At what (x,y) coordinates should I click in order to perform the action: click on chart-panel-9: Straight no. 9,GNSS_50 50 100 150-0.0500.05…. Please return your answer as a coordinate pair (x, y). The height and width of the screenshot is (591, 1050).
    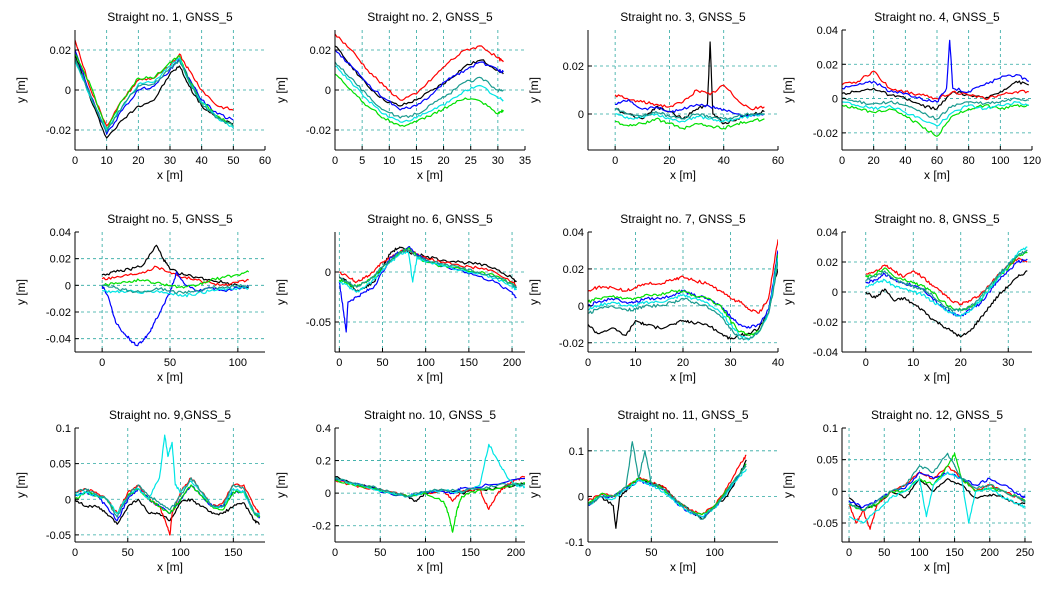
    Looking at the image, I should click on (139, 491).